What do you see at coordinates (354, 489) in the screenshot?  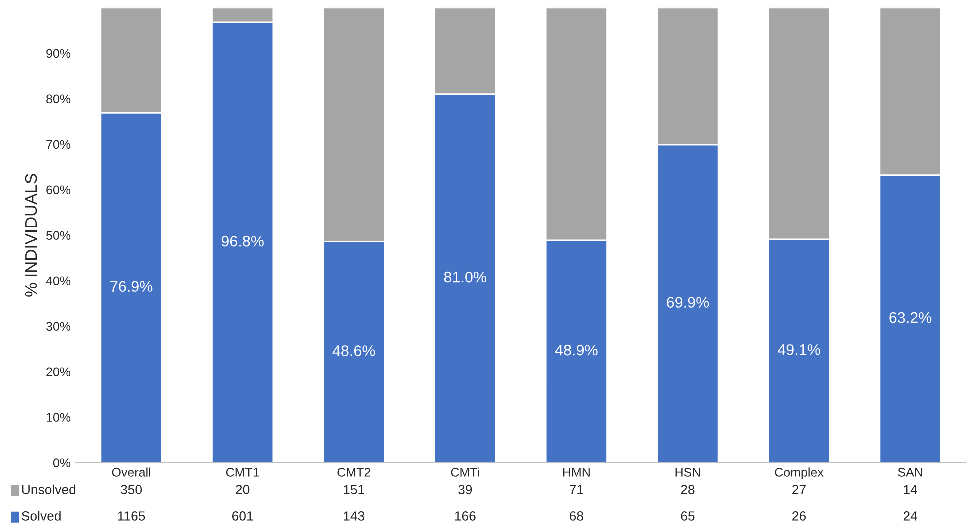 I see `text: 151` at bounding box center [354, 489].